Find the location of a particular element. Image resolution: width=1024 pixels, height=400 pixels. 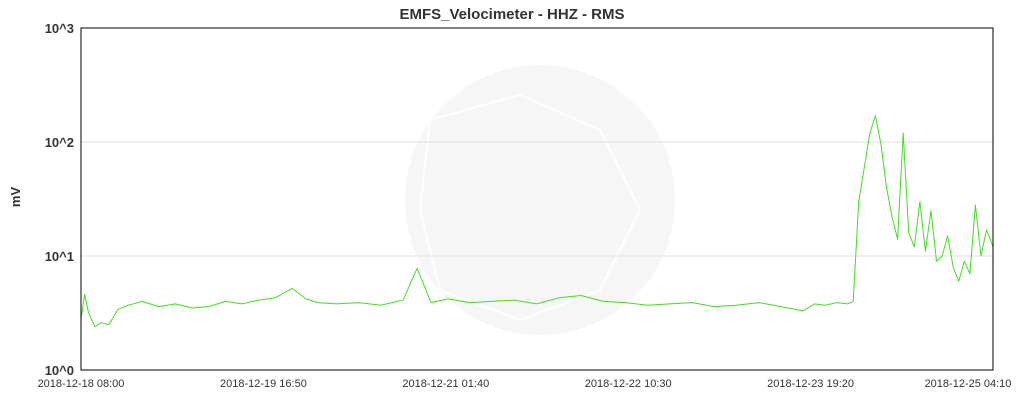

chart-title: EMFS_Velocimeter - HHZ - RMS is located at coordinates (511, 14).